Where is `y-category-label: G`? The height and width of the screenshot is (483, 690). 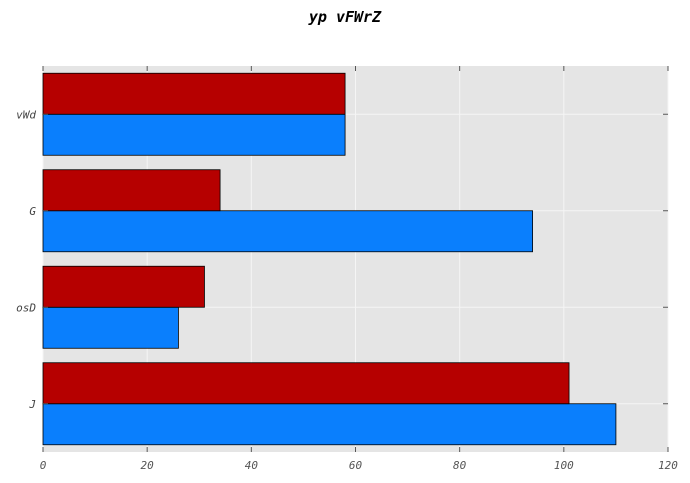
y-category-label: G is located at coordinates (32, 211).